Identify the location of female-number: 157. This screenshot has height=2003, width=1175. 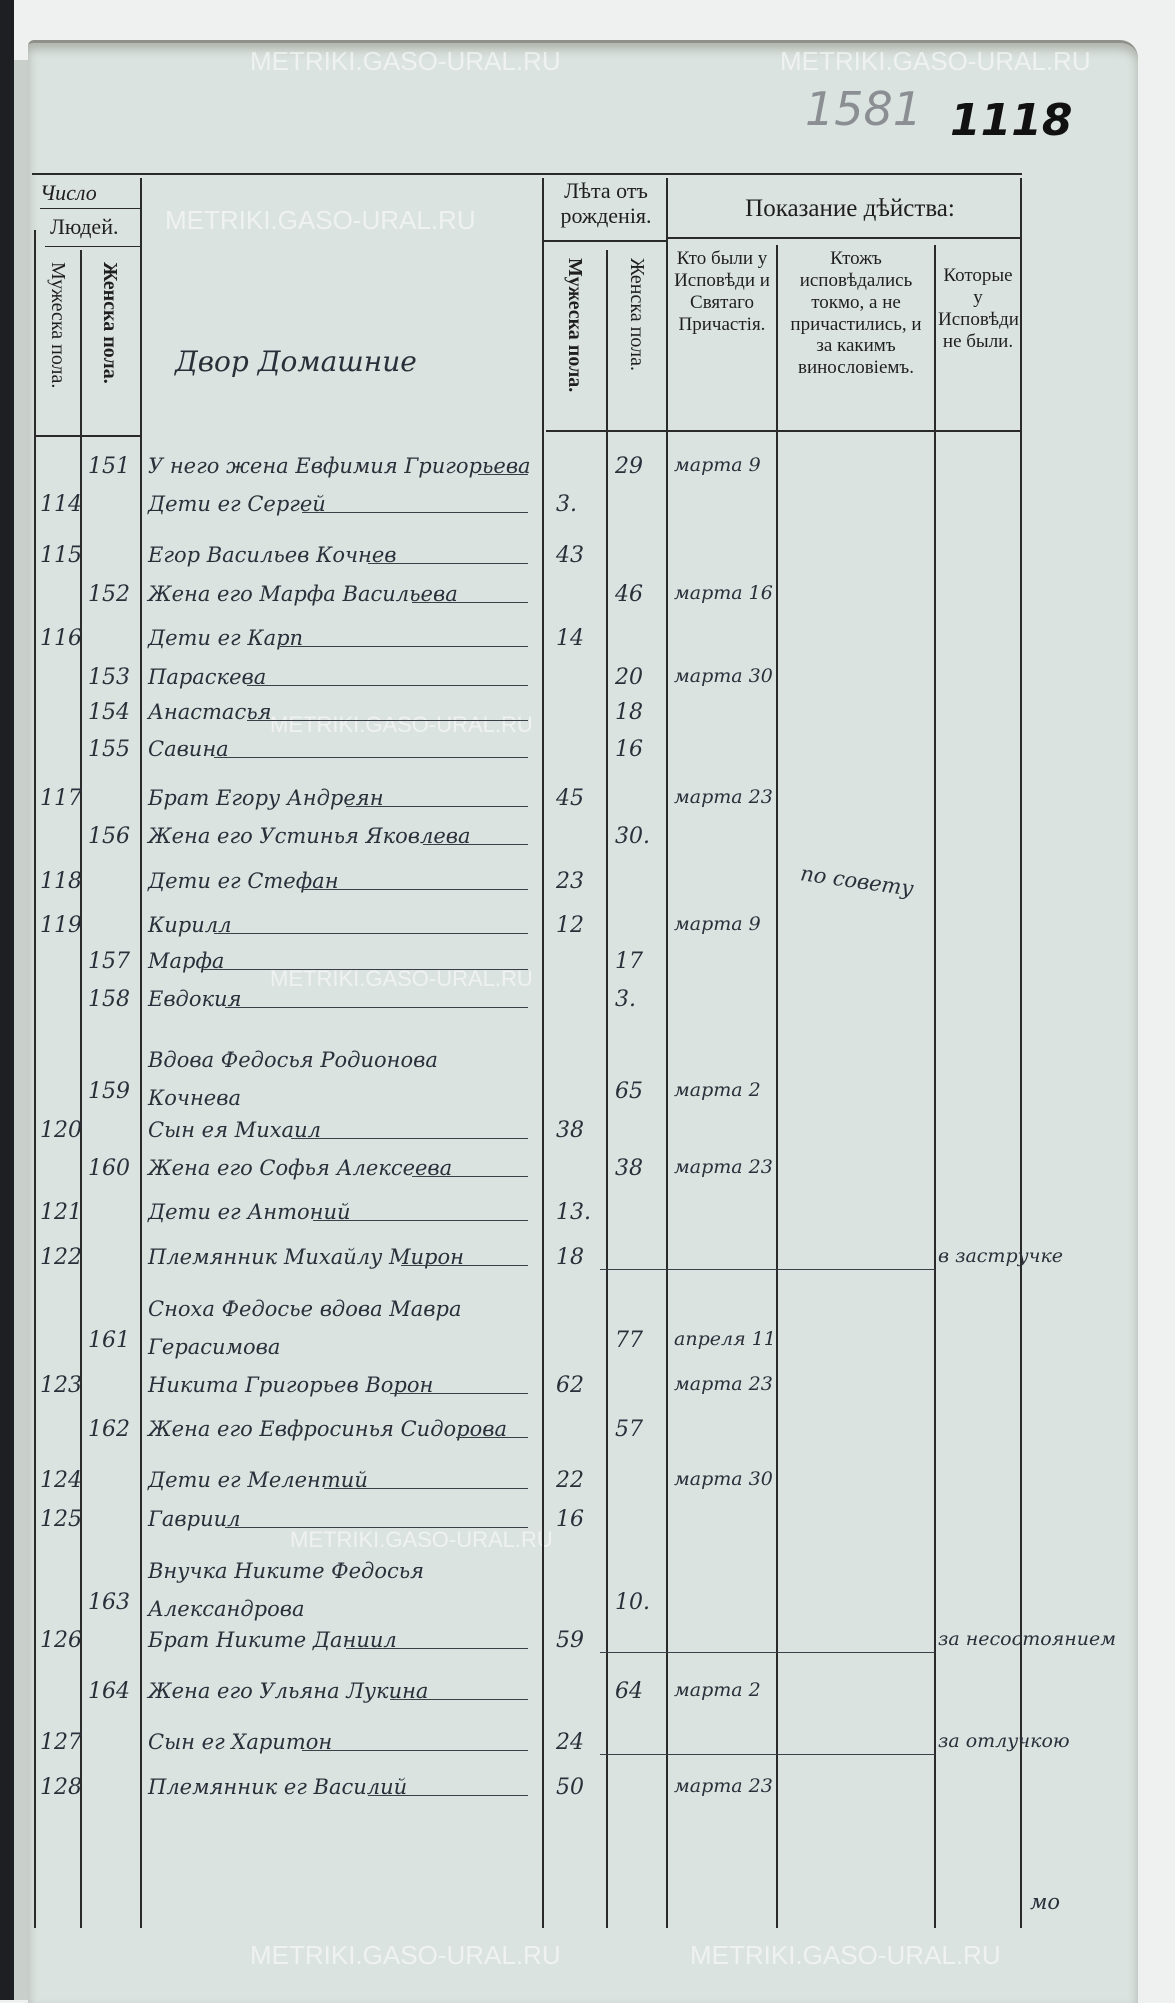
(109, 961).